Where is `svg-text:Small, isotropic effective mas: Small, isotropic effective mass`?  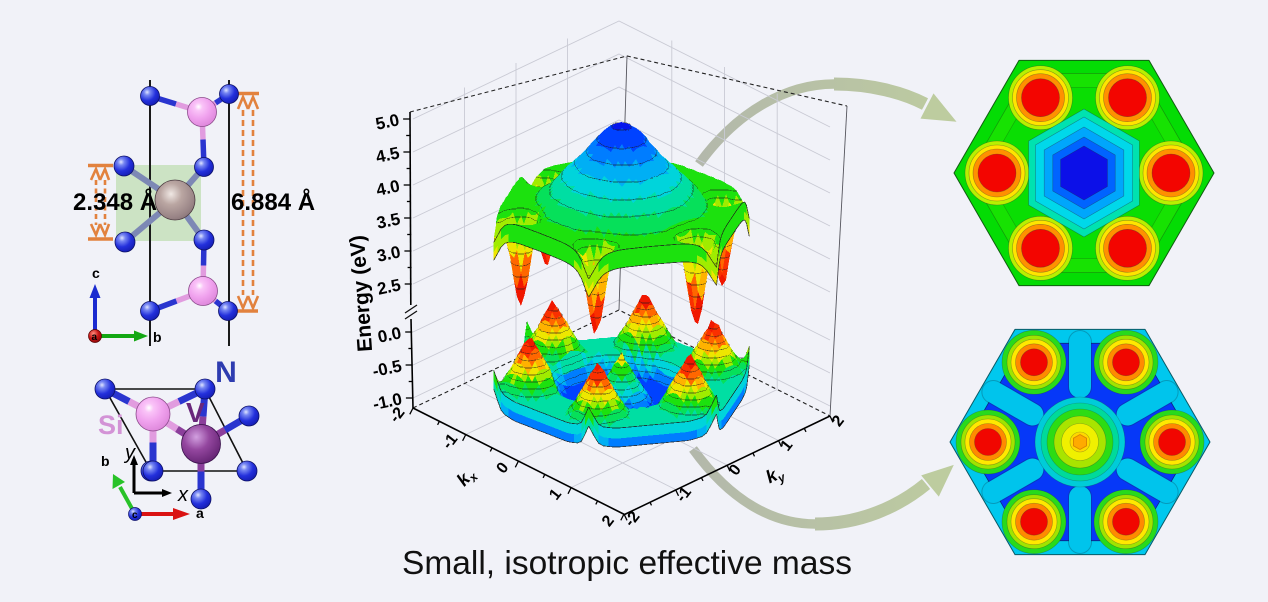
svg-text:Small, isotropic effective mas: Small, isotropic effective mass is located at coordinates (627, 563).